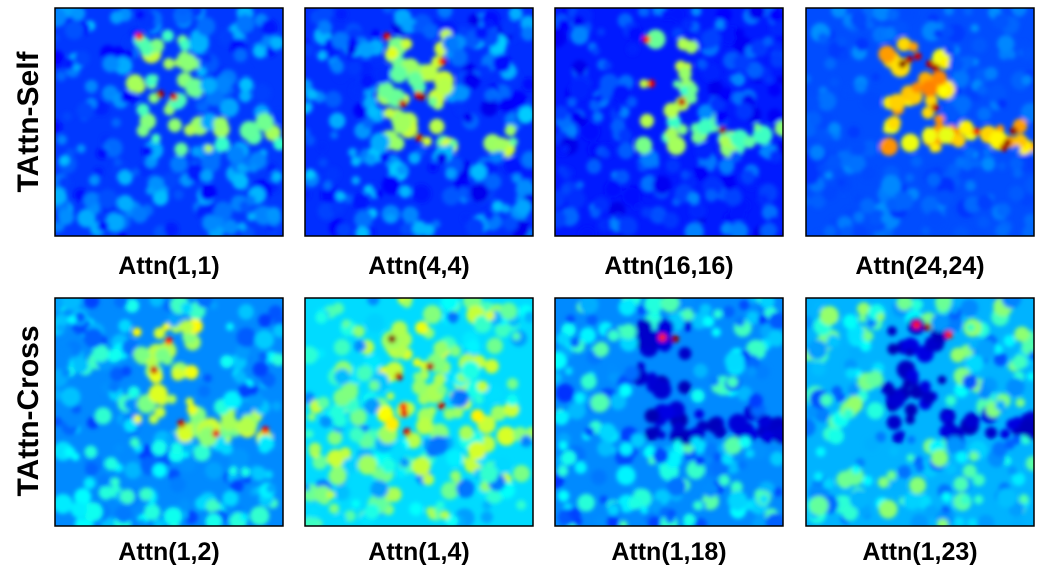 The image size is (1049, 574). Describe the element at coordinates (28, 121) in the screenshot. I see `row-label: TAttn-Self` at that location.